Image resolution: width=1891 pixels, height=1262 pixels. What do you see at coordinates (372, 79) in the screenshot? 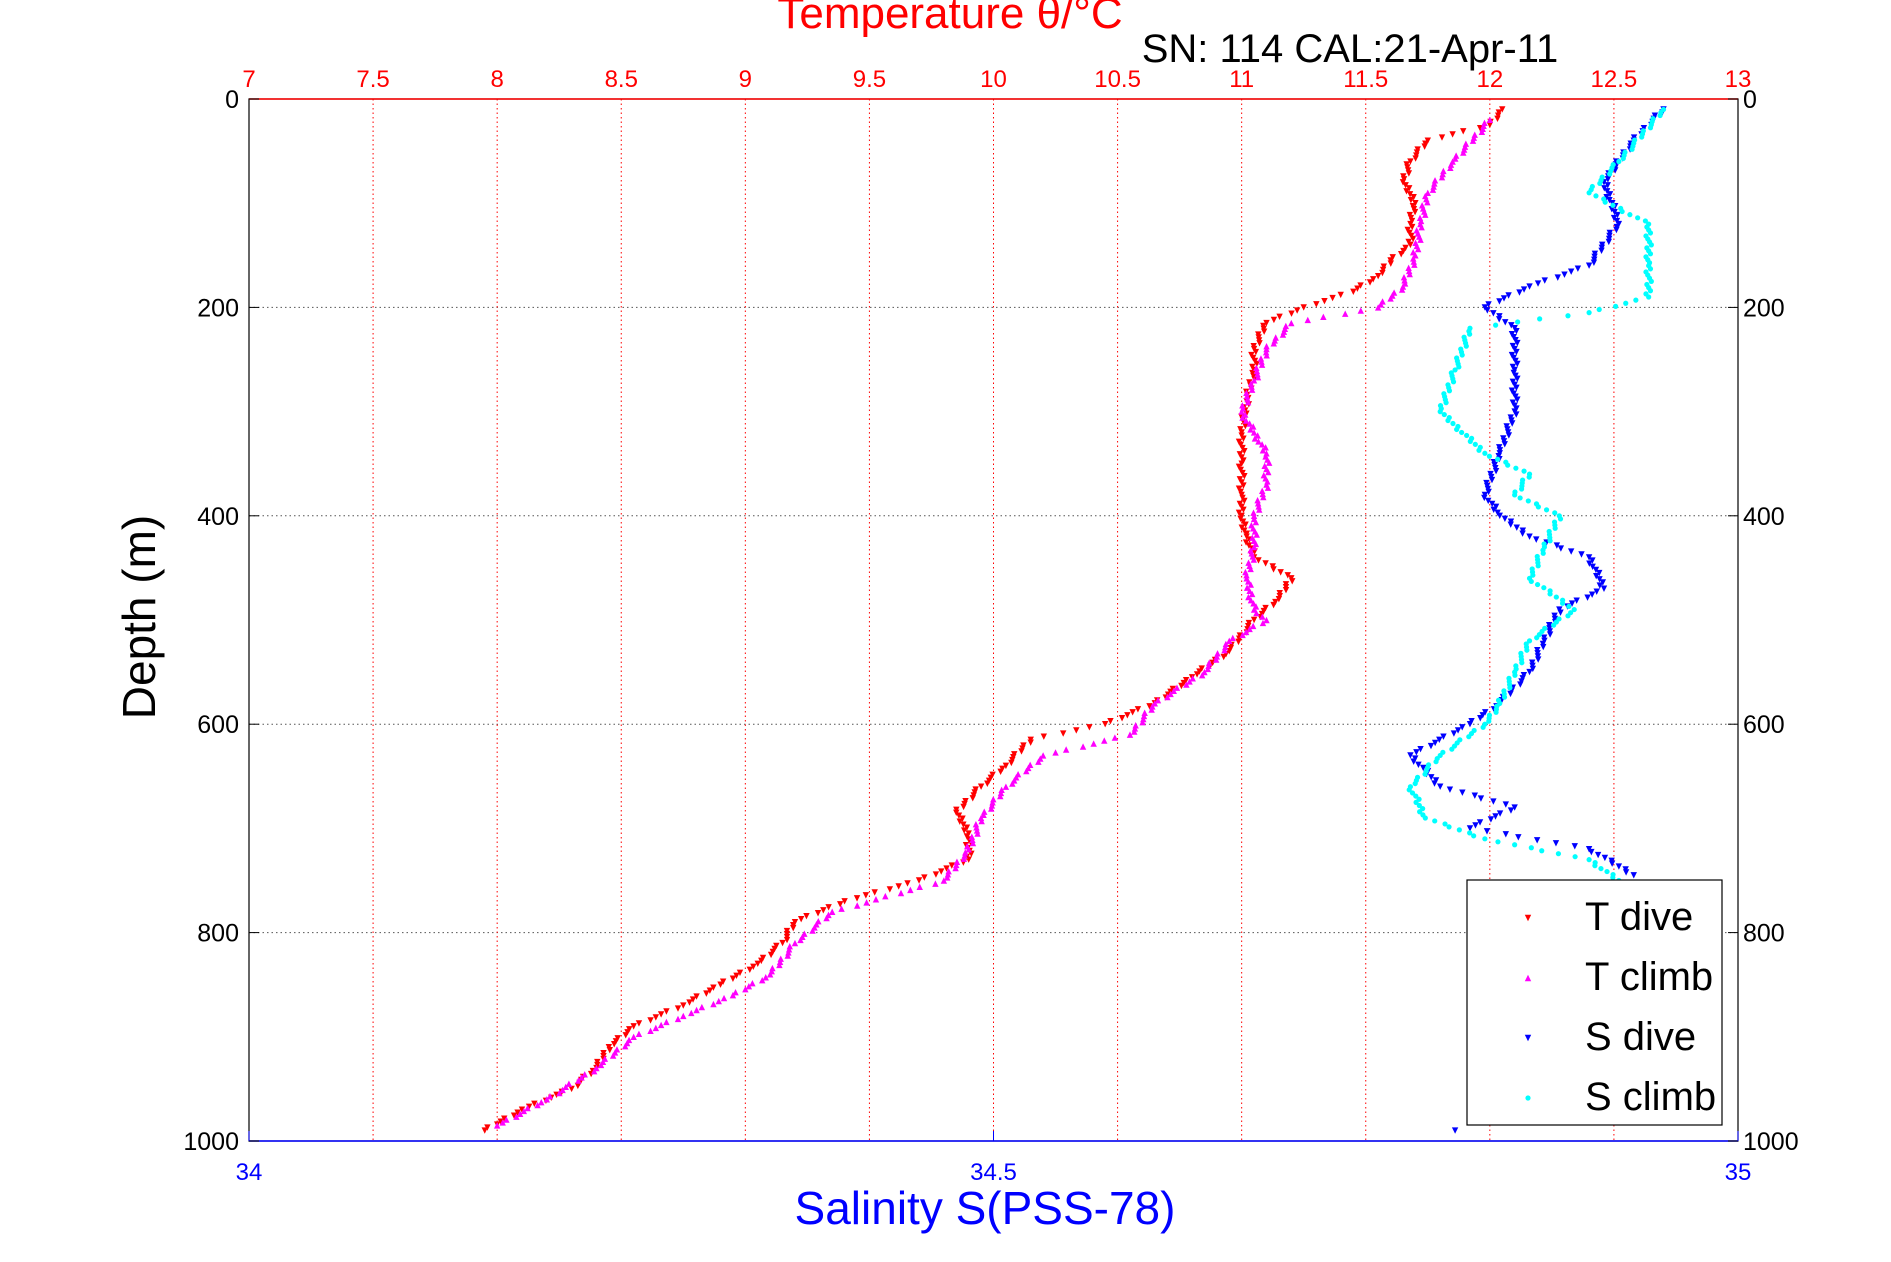
I see `tick-label-temperature: 7.5` at bounding box center [372, 79].